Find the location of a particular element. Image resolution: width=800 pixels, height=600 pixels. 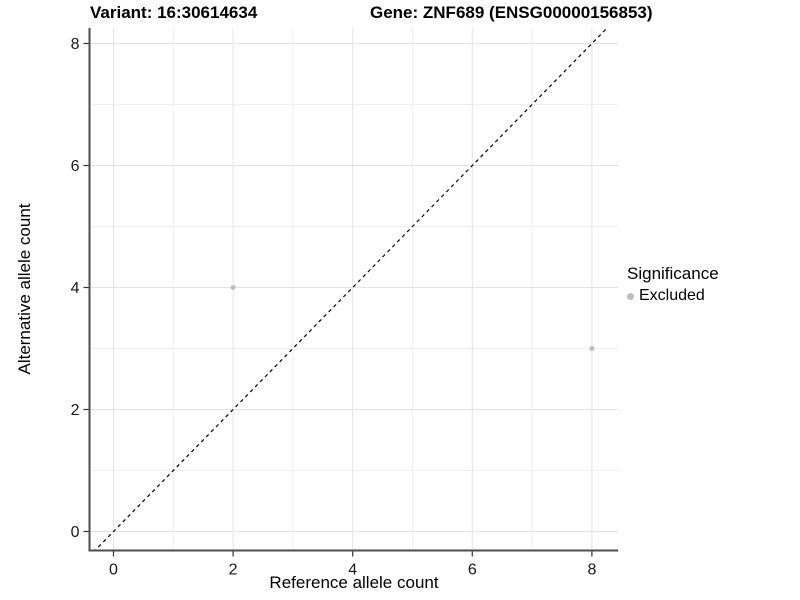

plot-title-variant: Variant: 16:30614634 is located at coordinates (174, 12).